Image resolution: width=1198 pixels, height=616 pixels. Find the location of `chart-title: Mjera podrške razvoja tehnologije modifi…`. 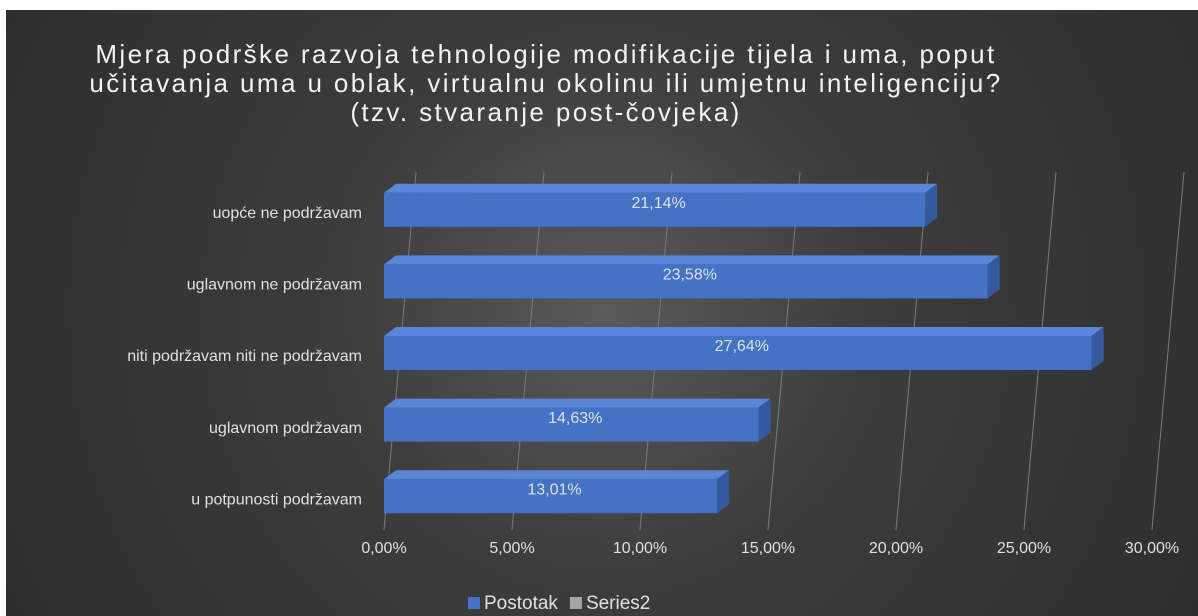

chart-title: Mjera podrške razvoja tehnologije modifi… is located at coordinates (546, 83).